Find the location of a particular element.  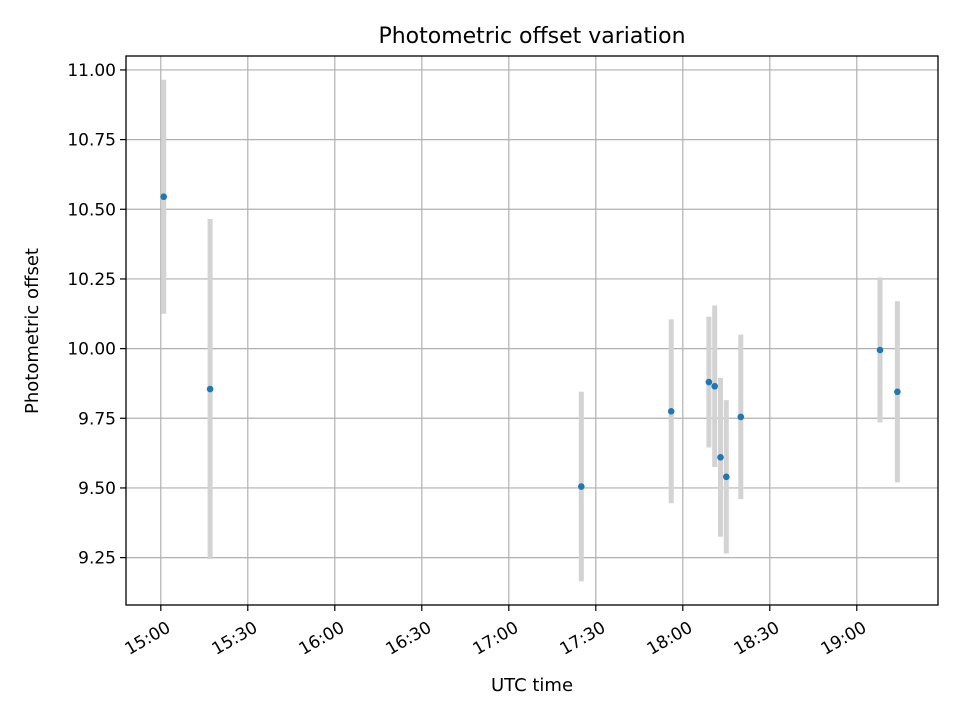

x-axis-label: UTC time is located at coordinates (532, 685).